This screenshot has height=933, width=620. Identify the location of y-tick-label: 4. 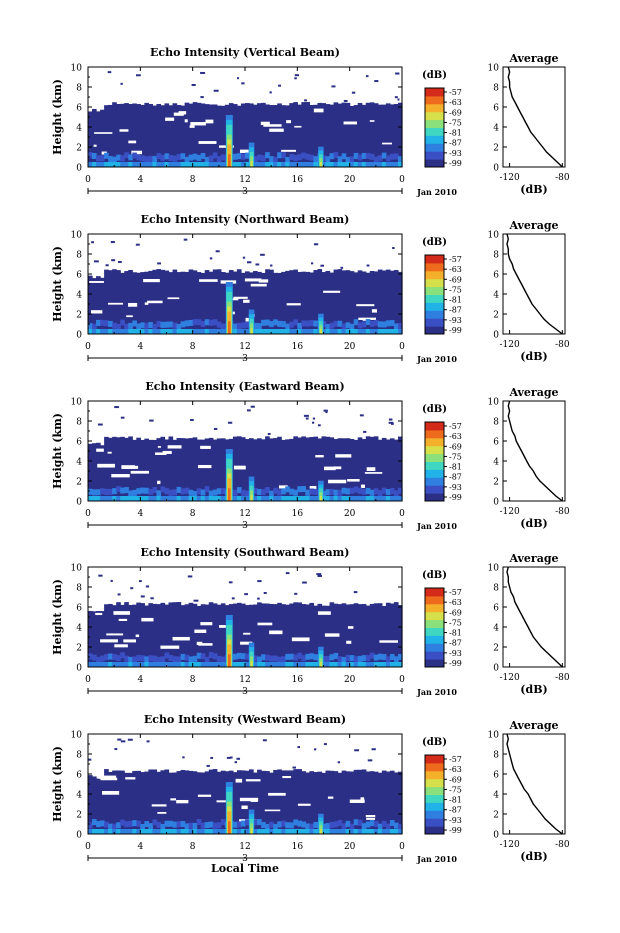
(79, 296).